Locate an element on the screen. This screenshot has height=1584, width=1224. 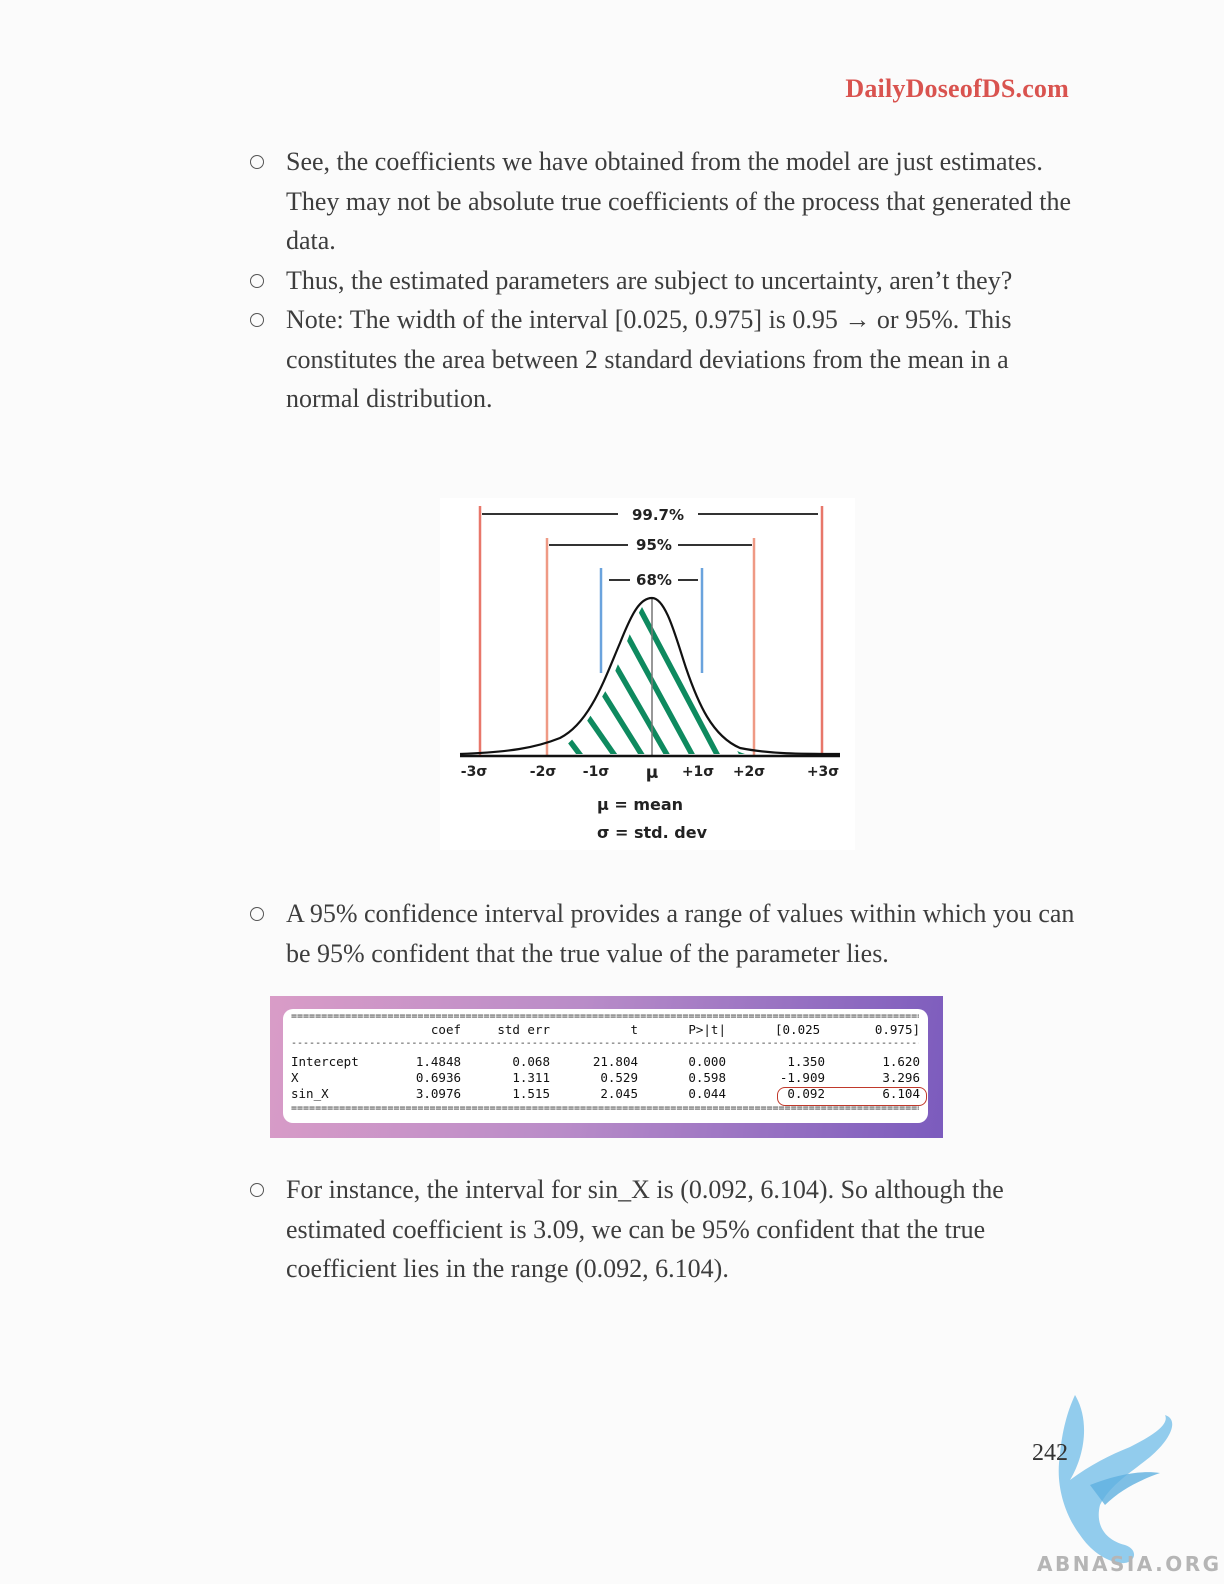
label-997: 99.7% is located at coordinates (658, 515).